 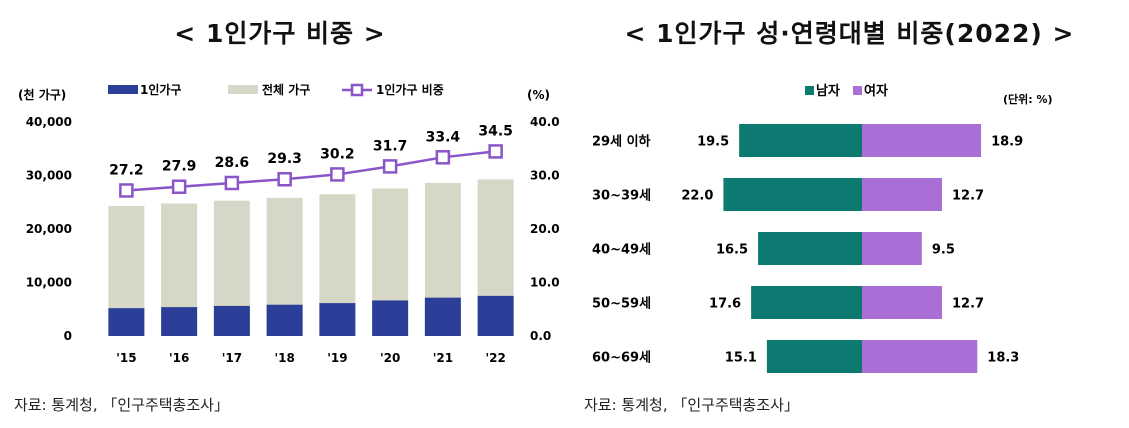 What do you see at coordinates (179, 167) in the screenshot?
I see `share-data-label: 27.9` at bounding box center [179, 167].